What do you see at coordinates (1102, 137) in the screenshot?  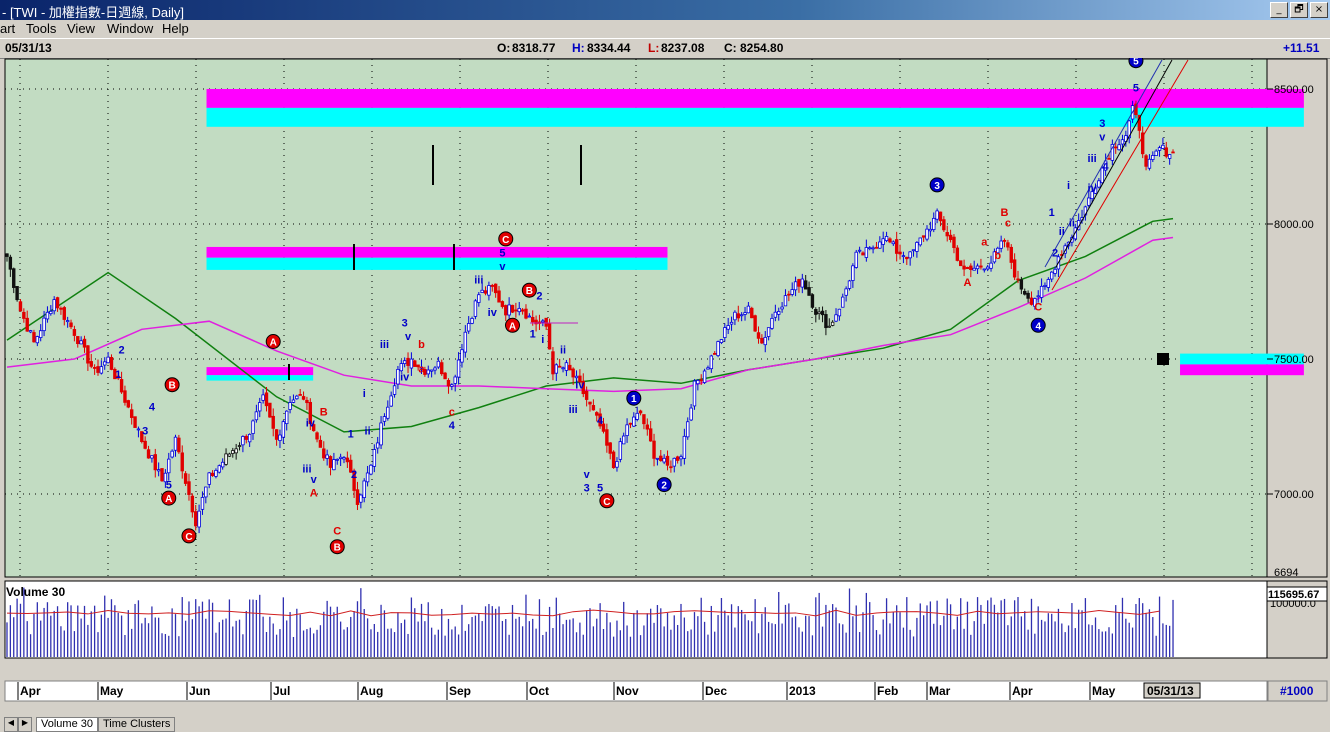 I see `wave-label: v` at bounding box center [1102, 137].